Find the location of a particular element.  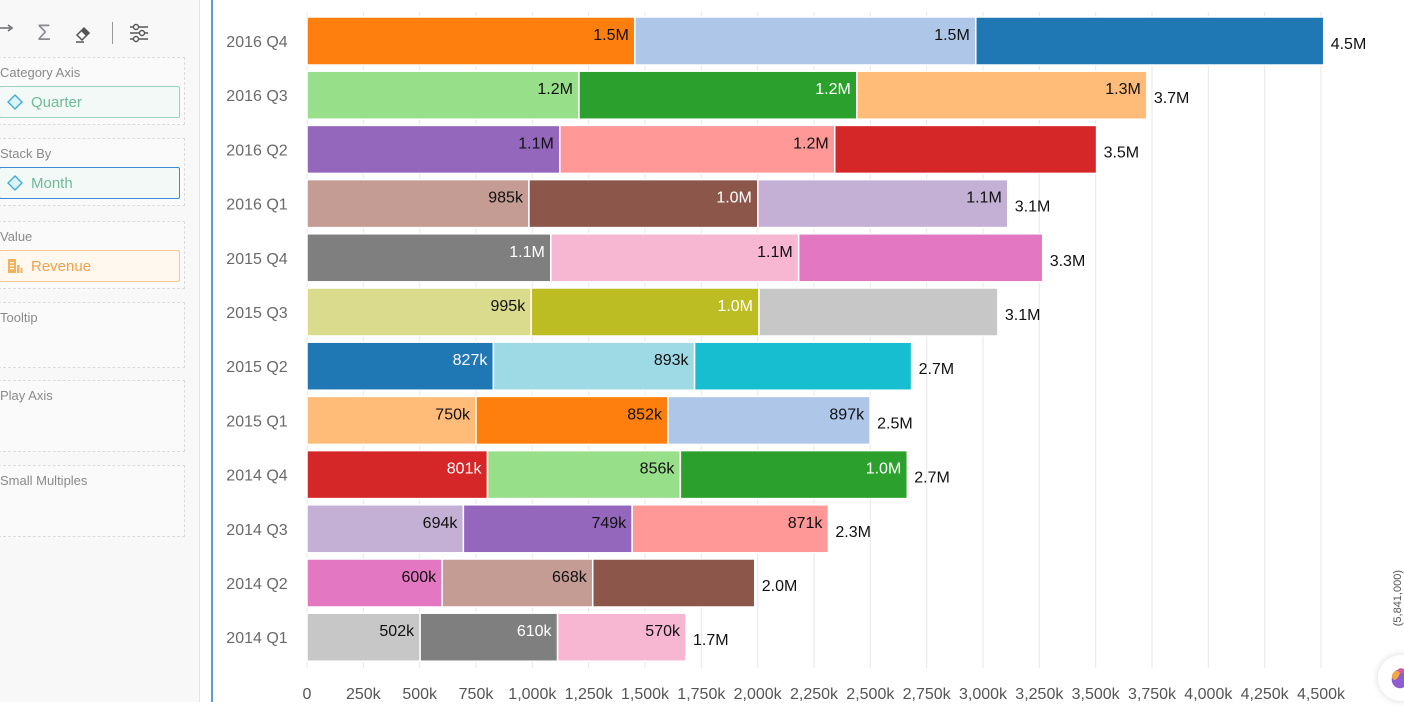

category-label: 2016 Q2 is located at coordinates (256, 150).